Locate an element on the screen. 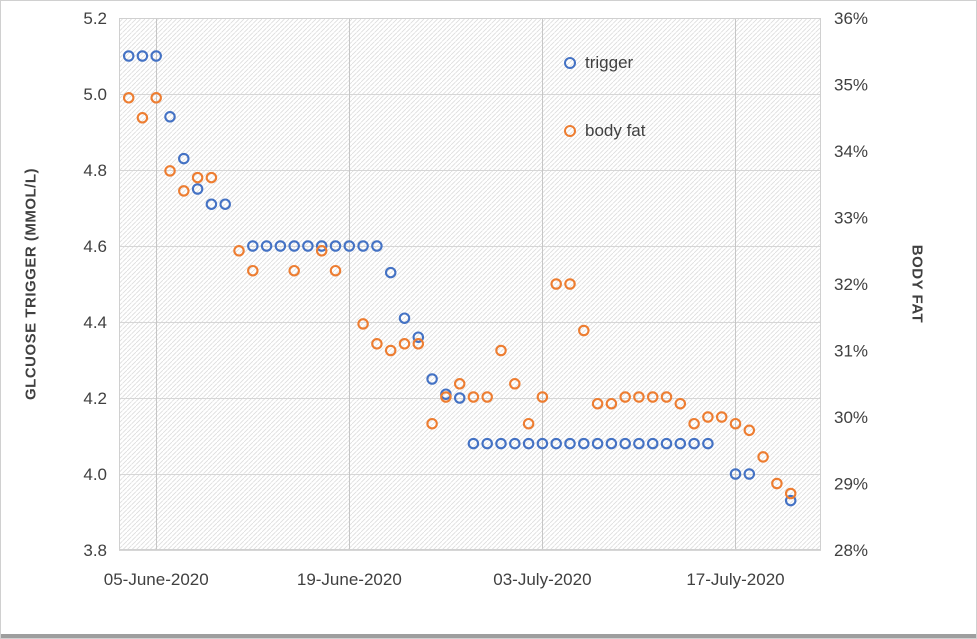 The width and height of the screenshot is (977, 639). legend-item-trigger: trigger is located at coordinates (598, 63).